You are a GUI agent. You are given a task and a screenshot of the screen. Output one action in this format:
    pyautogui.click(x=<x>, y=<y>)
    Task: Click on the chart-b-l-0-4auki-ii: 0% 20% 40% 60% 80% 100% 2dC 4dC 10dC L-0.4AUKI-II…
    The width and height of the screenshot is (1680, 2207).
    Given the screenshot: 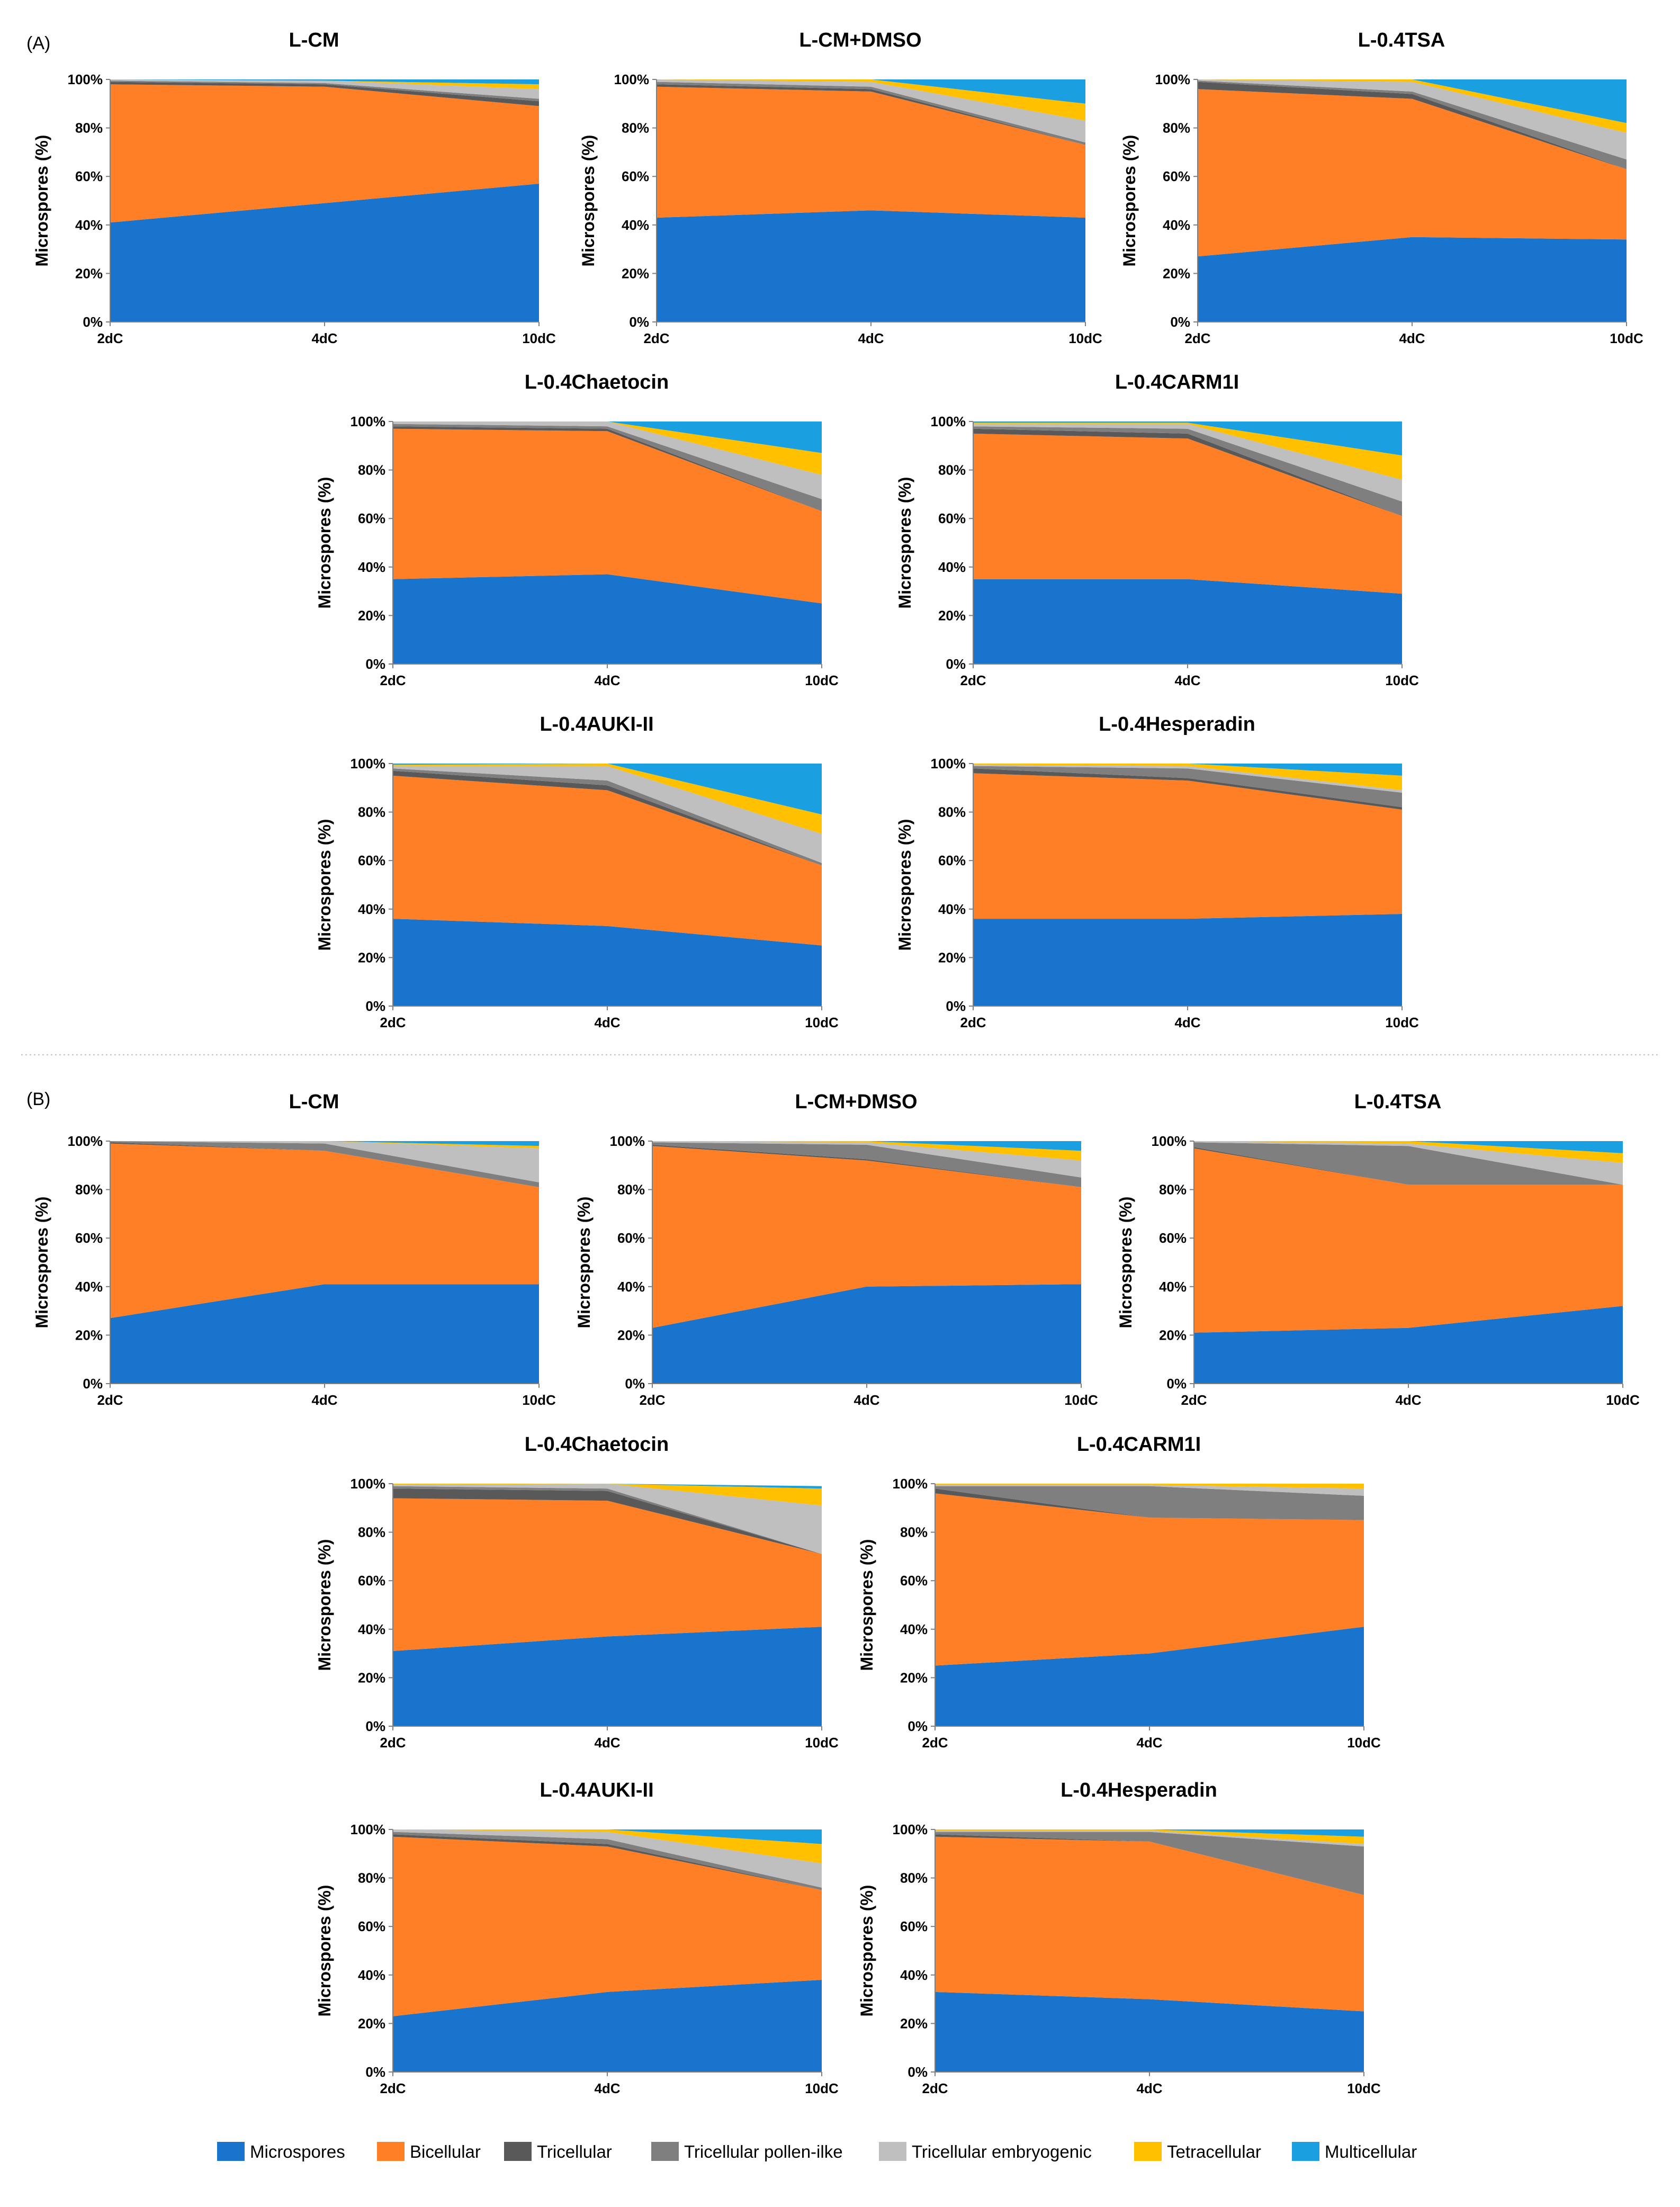 What is the action you would take?
    pyautogui.click(x=577, y=1937)
    